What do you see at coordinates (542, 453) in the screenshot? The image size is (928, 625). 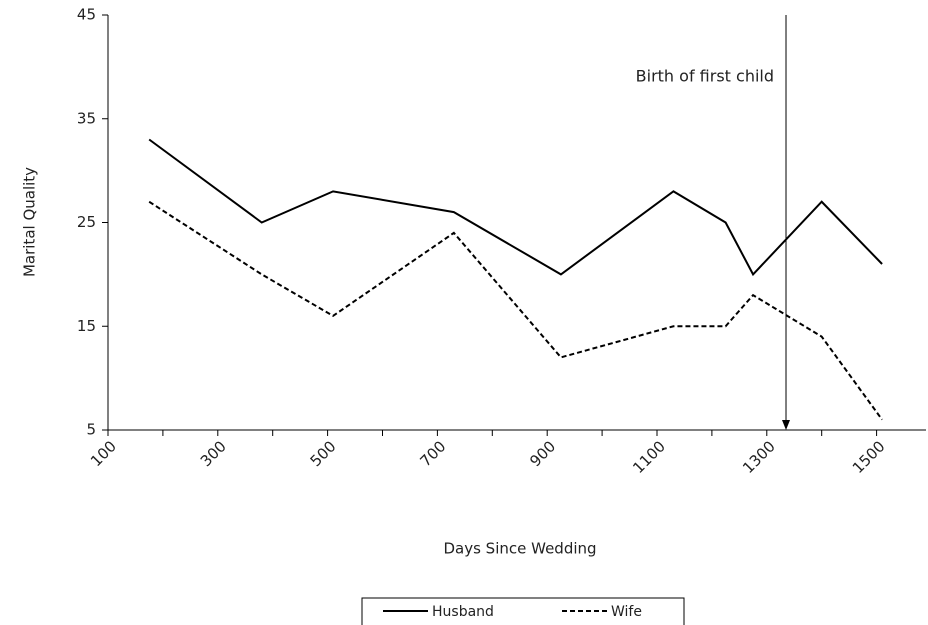 I see `x-tick-label: 900` at bounding box center [542, 453].